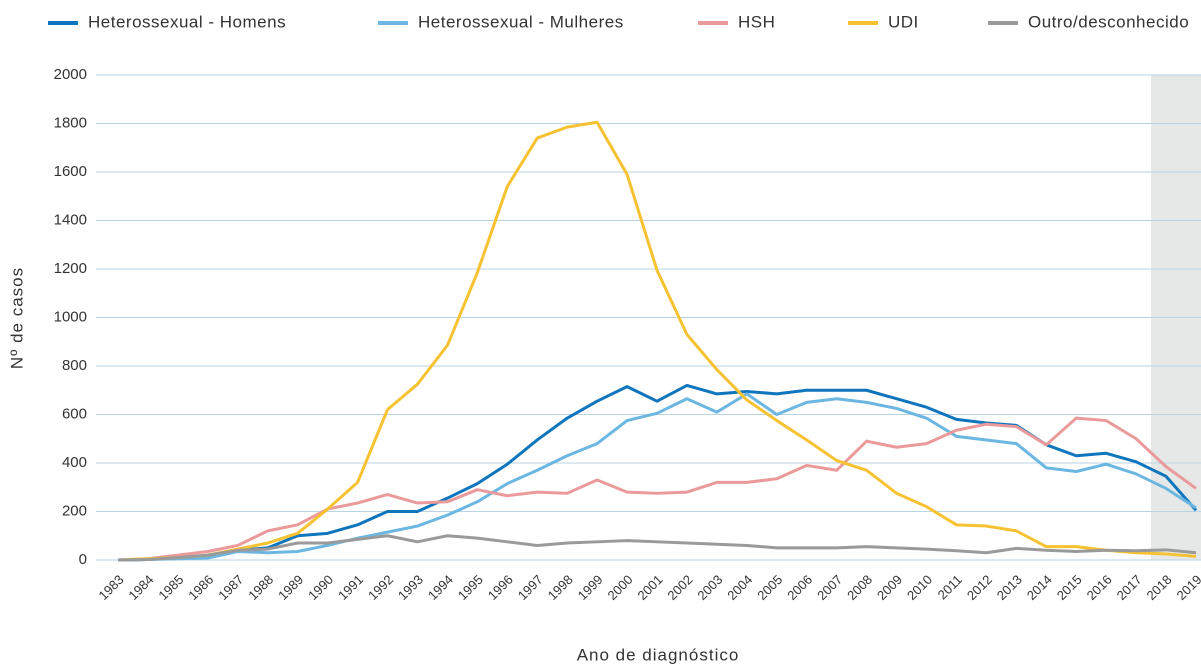 This screenshot has width=1201, height=671. What do you see at coordinates (739, 587) in the screenshot?
I see `x-tick-label: 2004` at bounding box center [739, 587].